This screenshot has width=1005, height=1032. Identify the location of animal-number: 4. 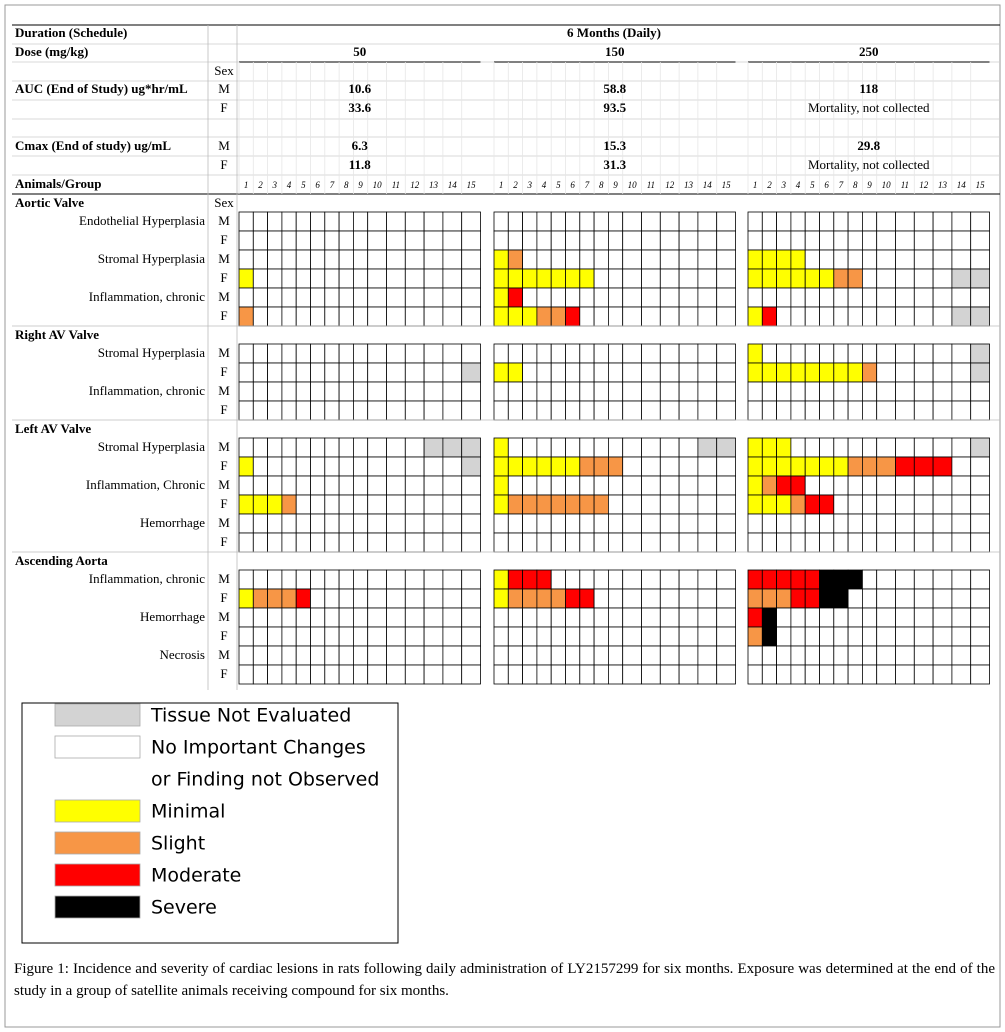
(289, 185).